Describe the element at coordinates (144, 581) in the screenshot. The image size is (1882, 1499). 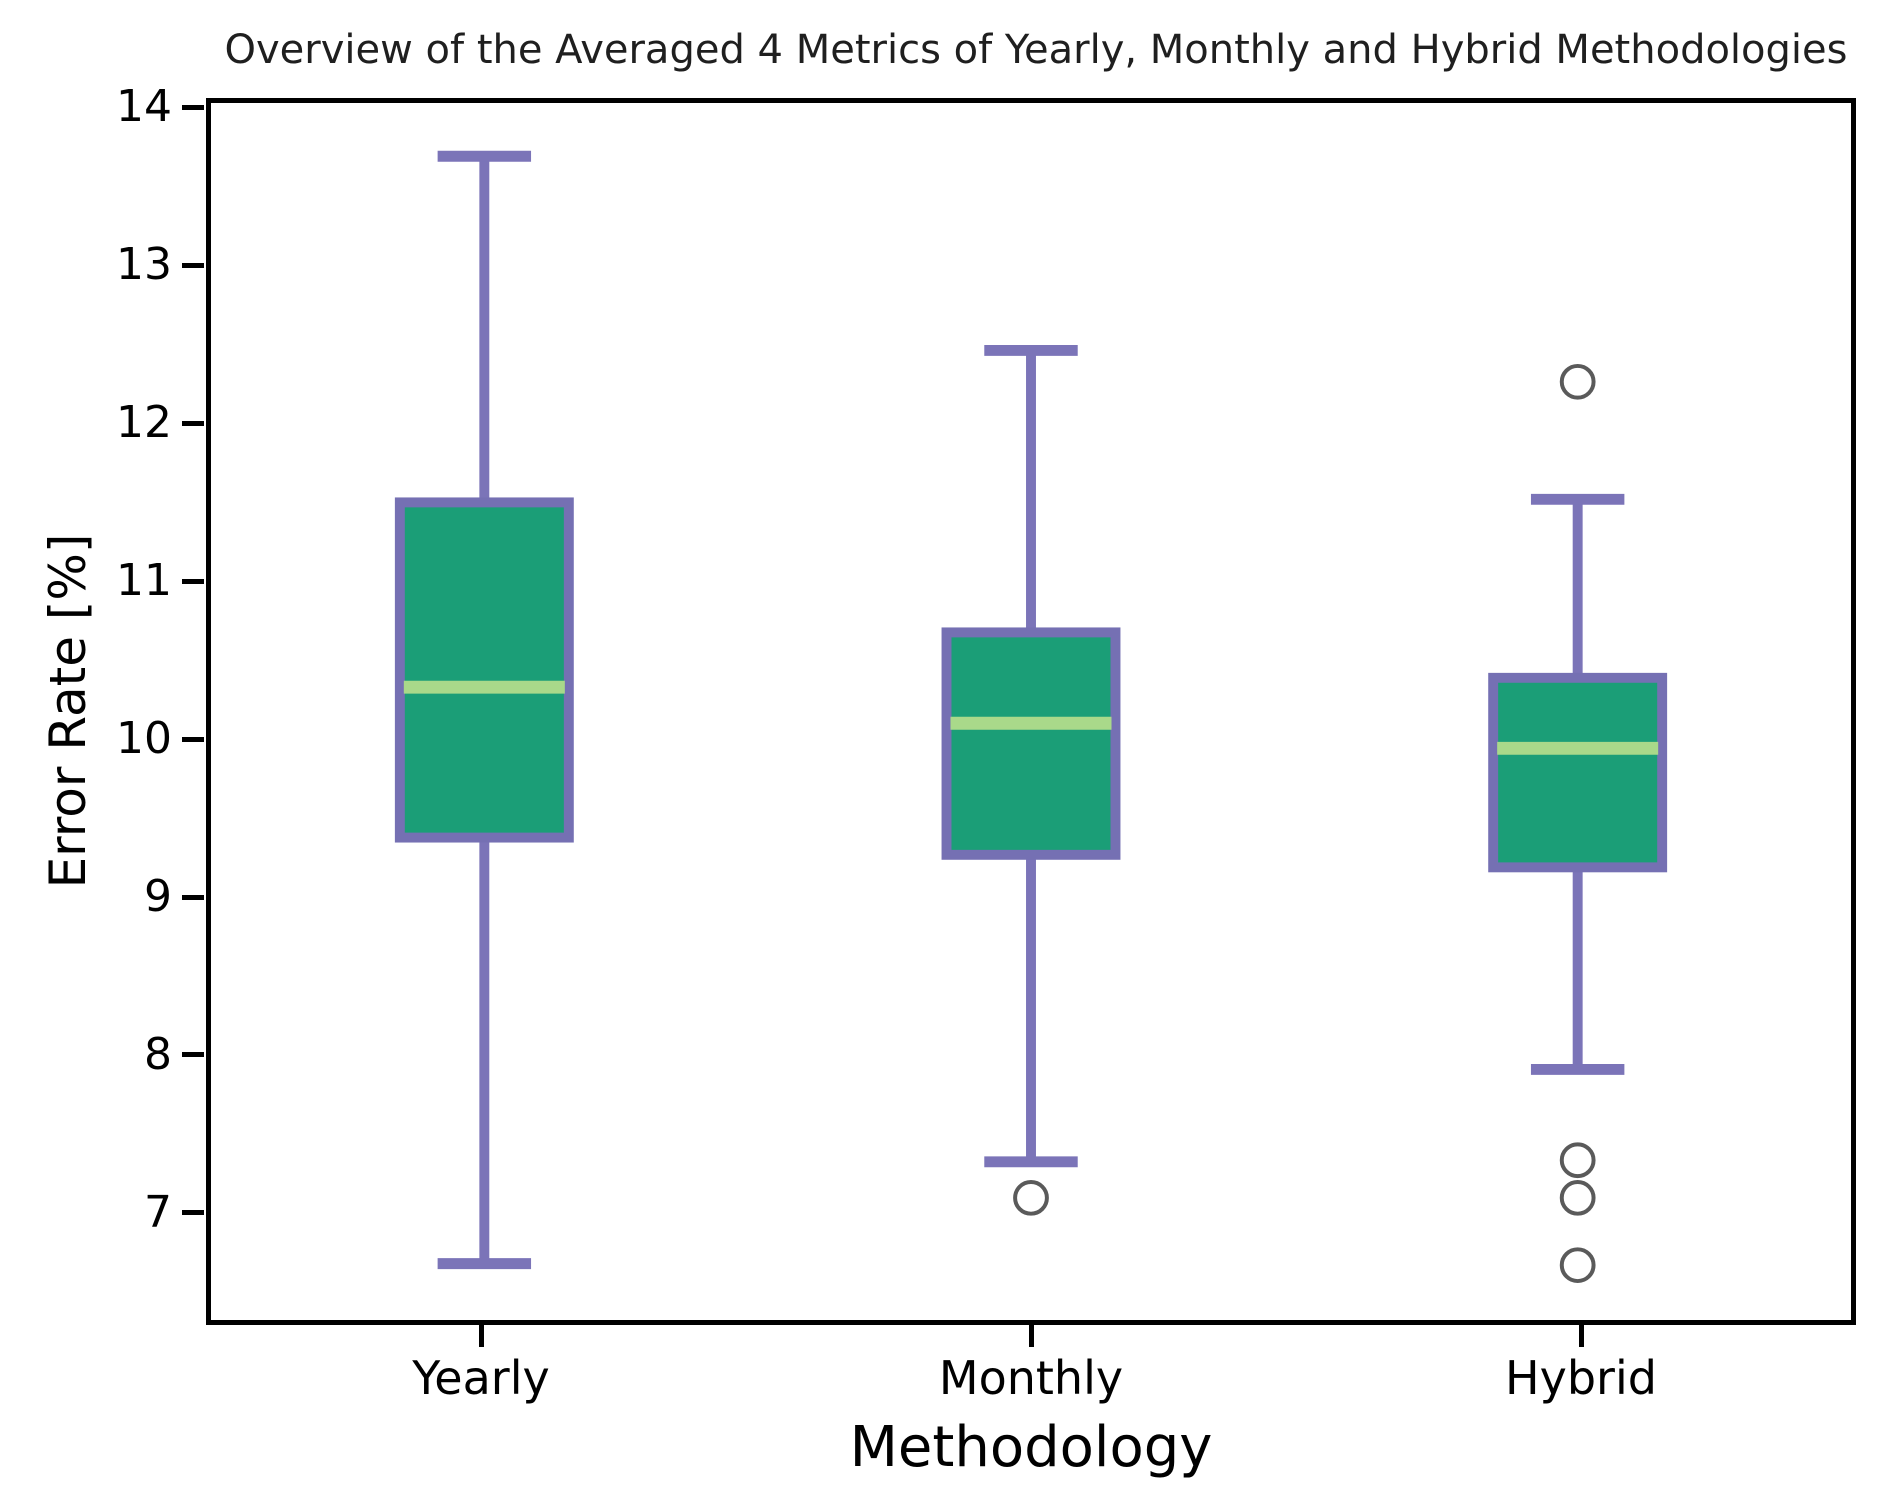
I see `y-tick-label: 11` at that location.